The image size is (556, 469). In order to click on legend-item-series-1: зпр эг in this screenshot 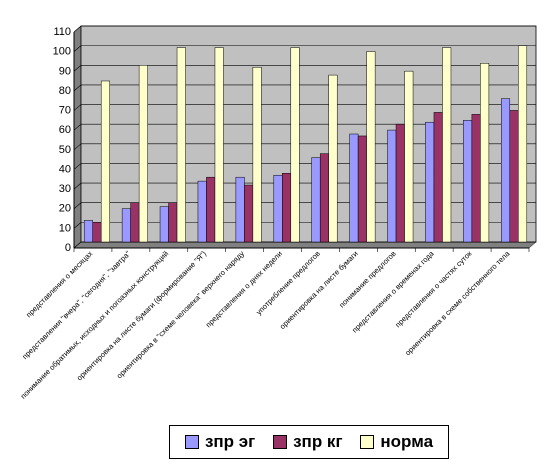, I will do `click(220, 442)`.